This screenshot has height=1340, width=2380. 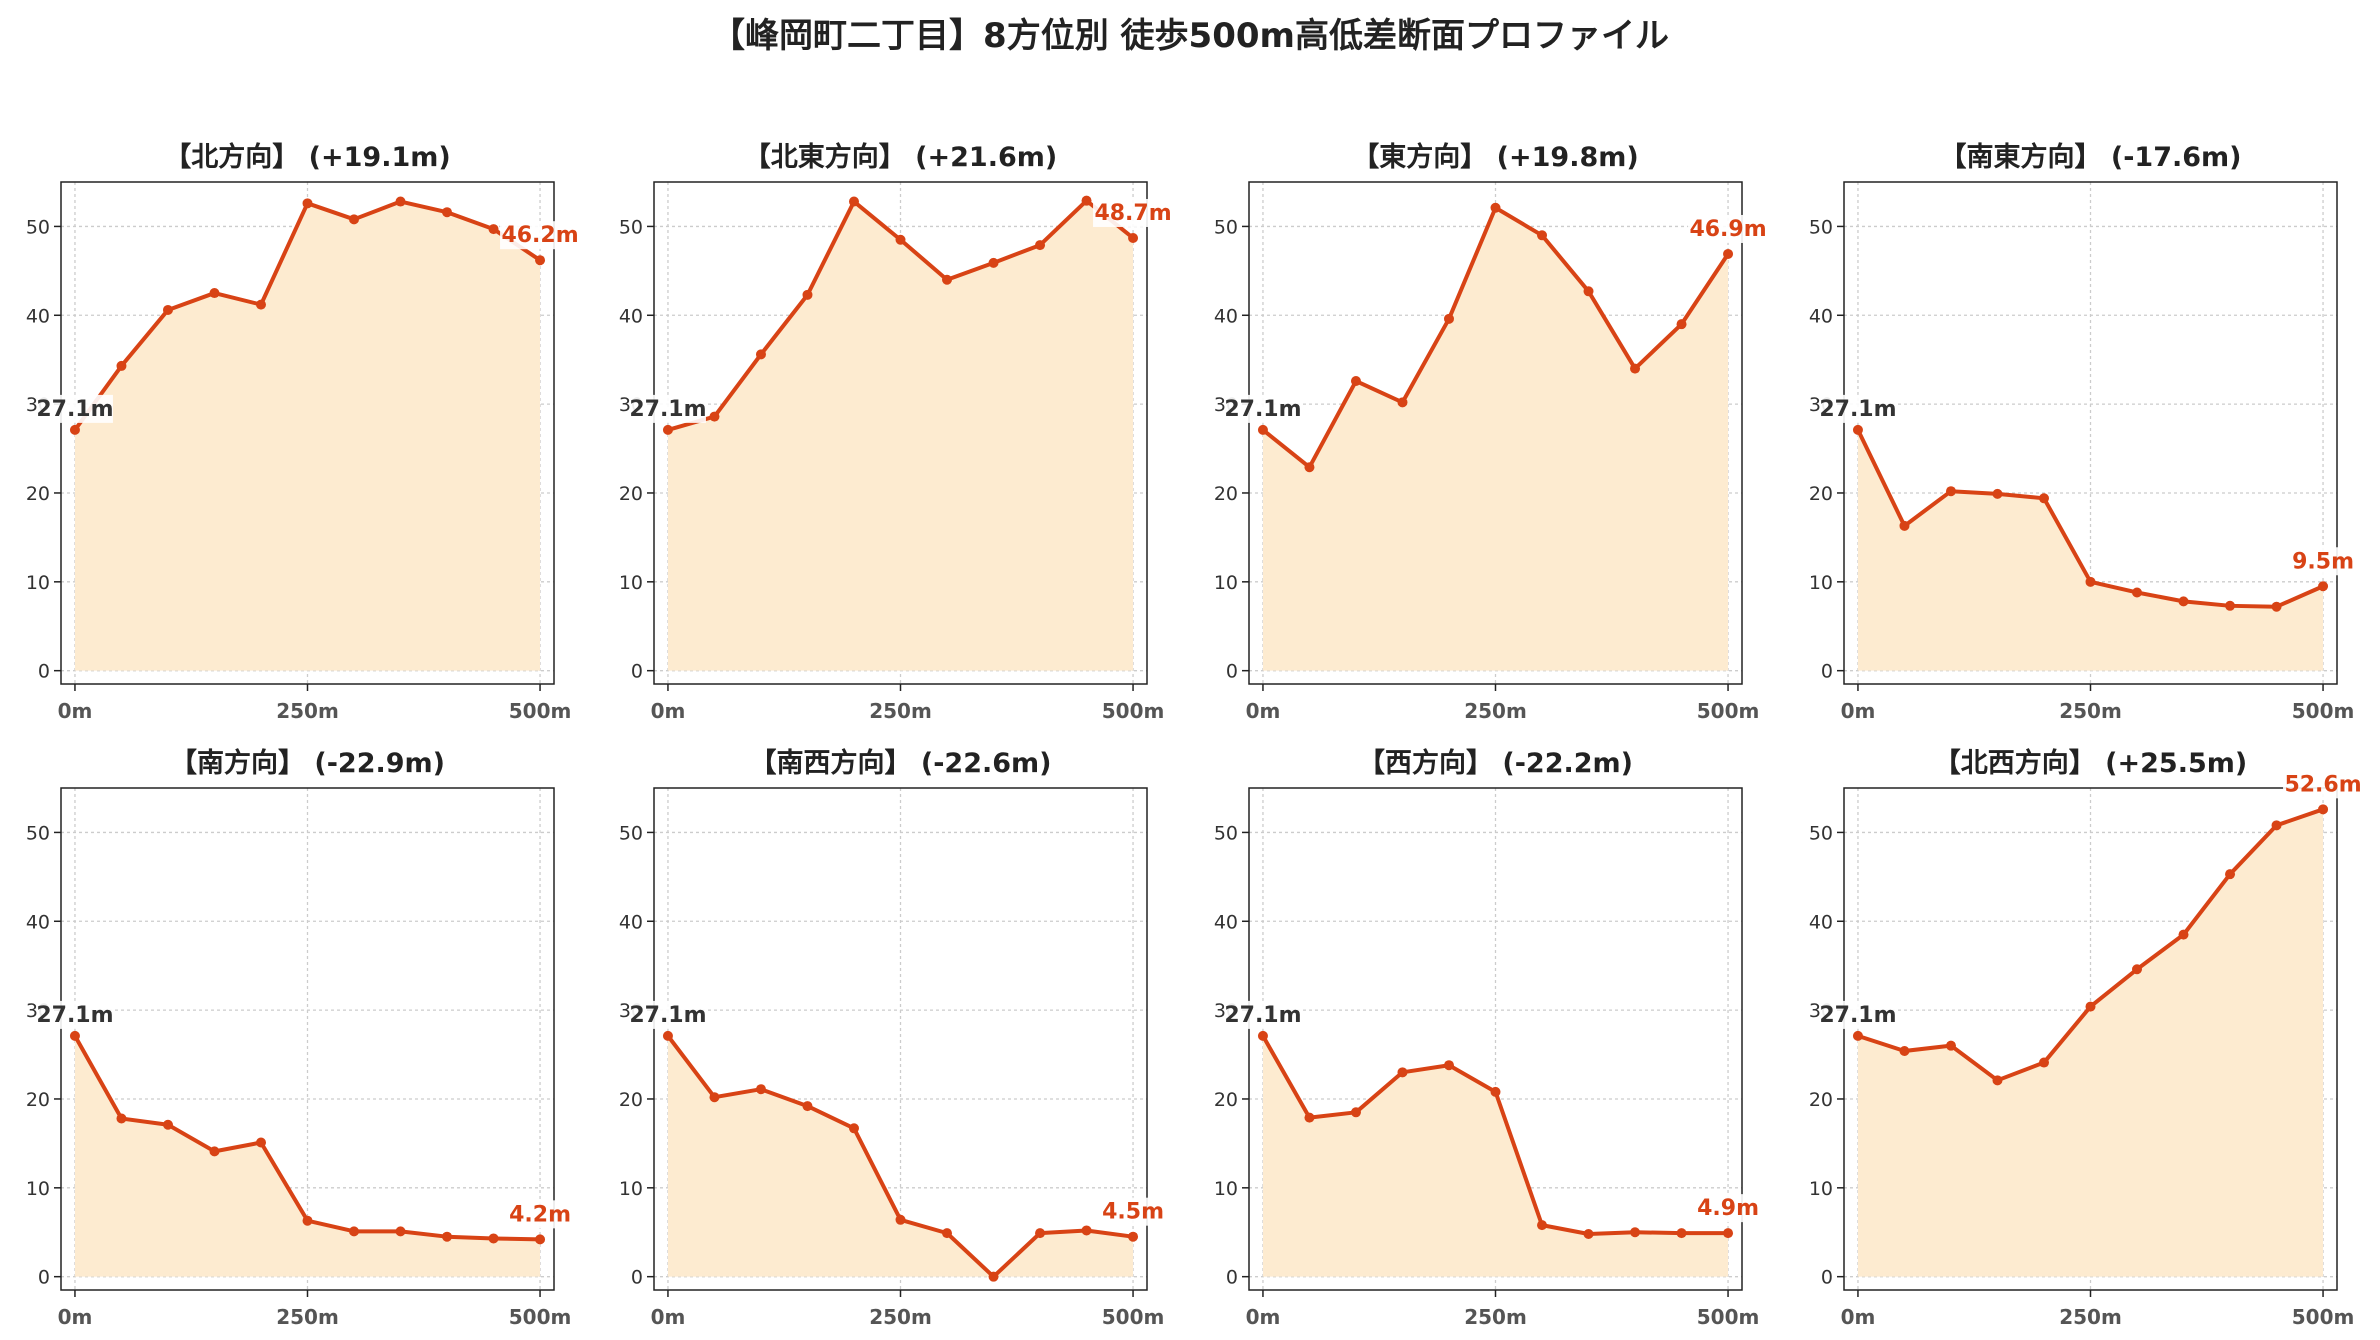 I want to click on panel-title: 【東方向】 (+19.8m), so click(x=1495, y=157).